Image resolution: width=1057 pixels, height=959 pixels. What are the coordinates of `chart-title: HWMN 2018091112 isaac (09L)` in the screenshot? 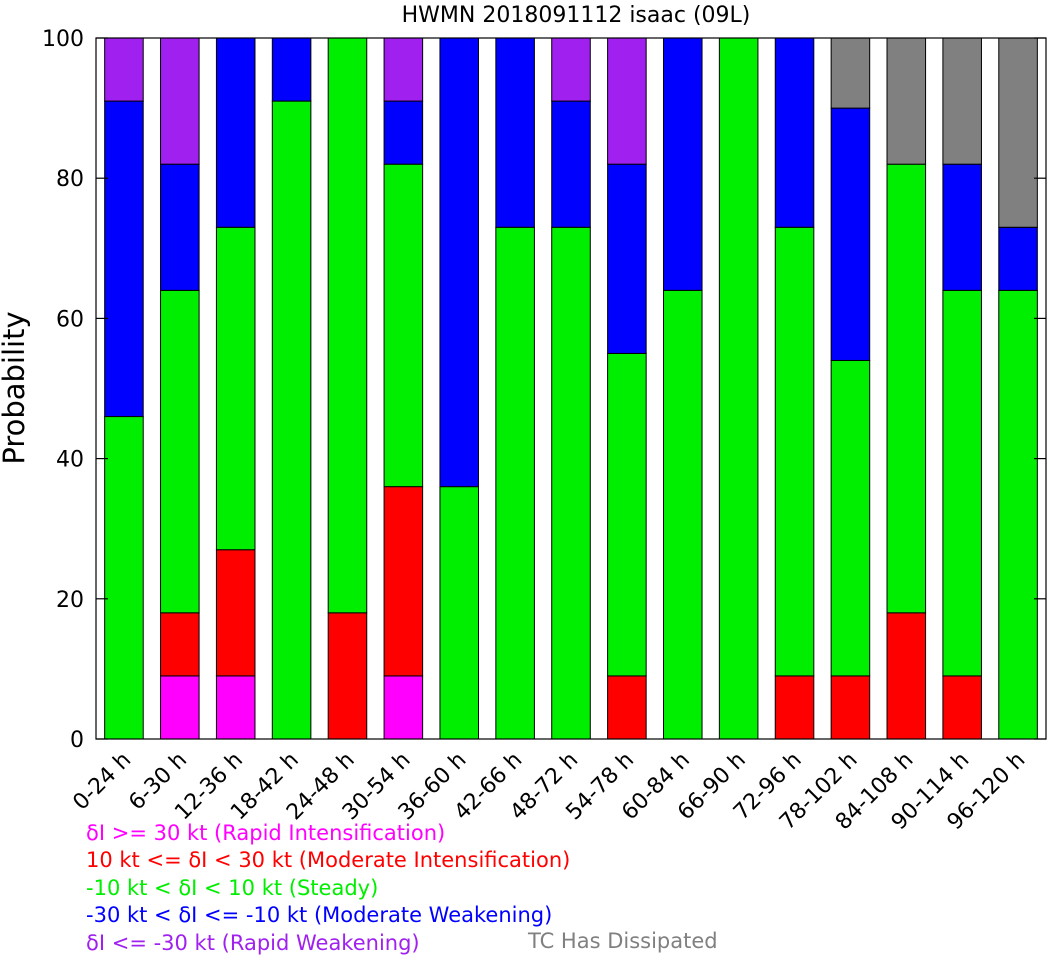 It's located at (576, 15).